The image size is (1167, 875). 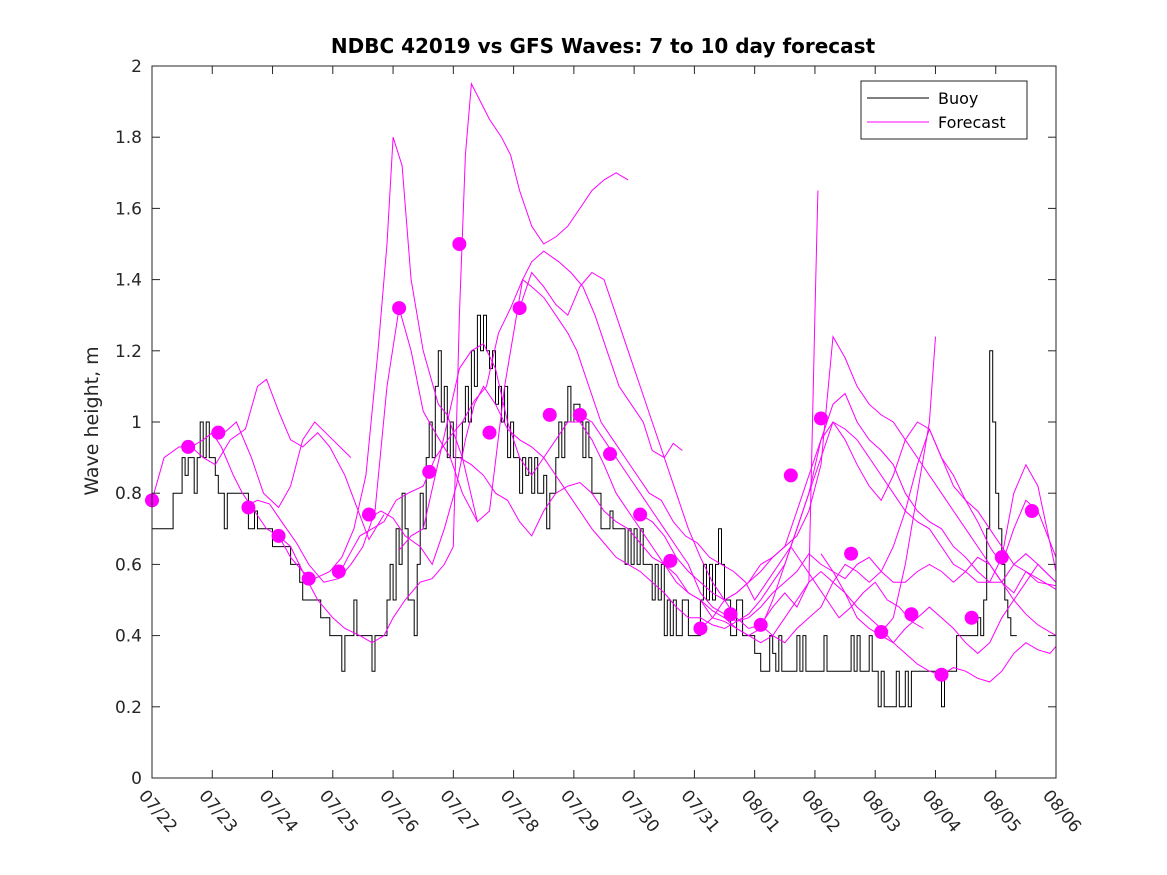 What do you see at coordinates (880, 811) in the screenshot?
I see `x-tick-label: 08/03` at bounding box center [880, 811].